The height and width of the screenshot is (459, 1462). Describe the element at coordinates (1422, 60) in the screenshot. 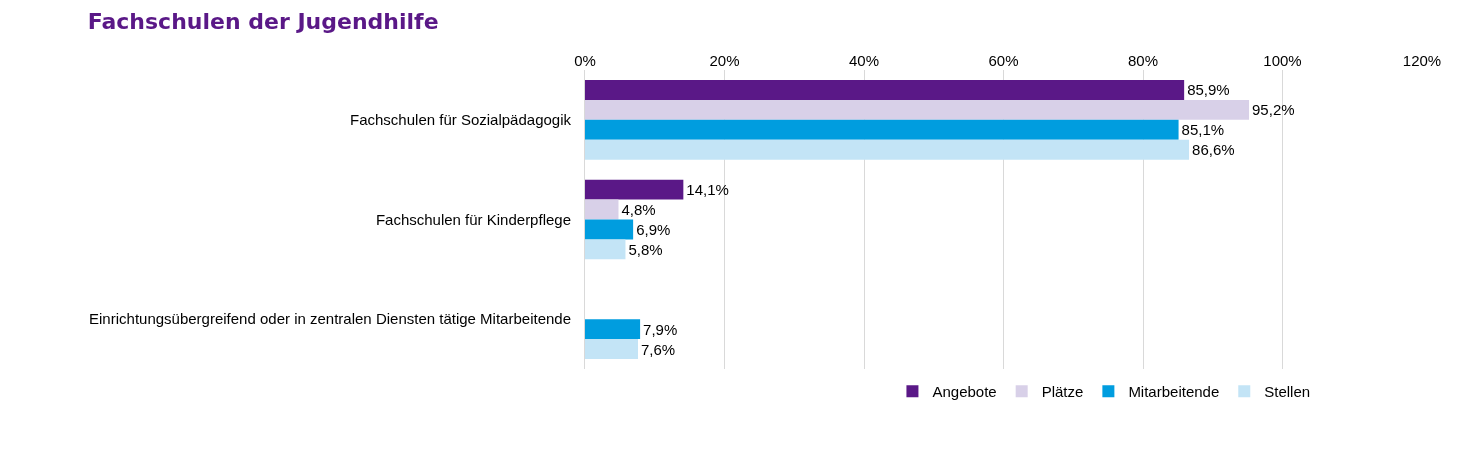

I see `x-tick-label: 120%` at that location.